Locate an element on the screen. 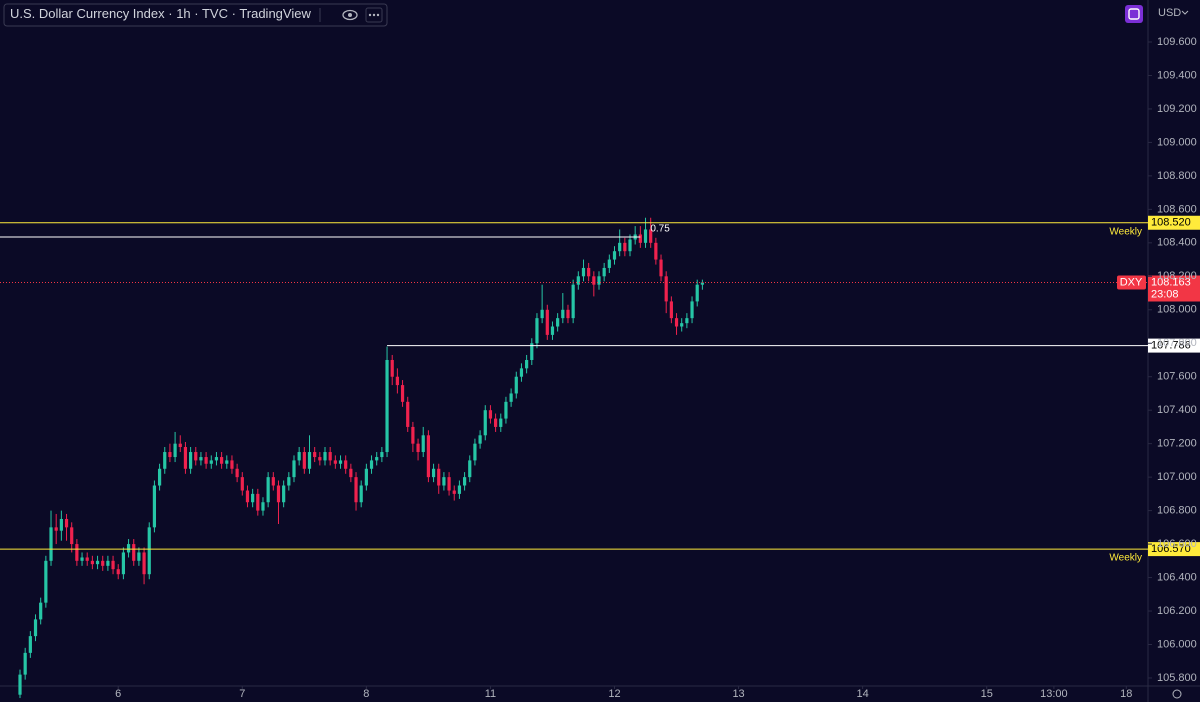 The width and height of the screenshot is (1200, 702). header-box is located at coordinates (195, 15).